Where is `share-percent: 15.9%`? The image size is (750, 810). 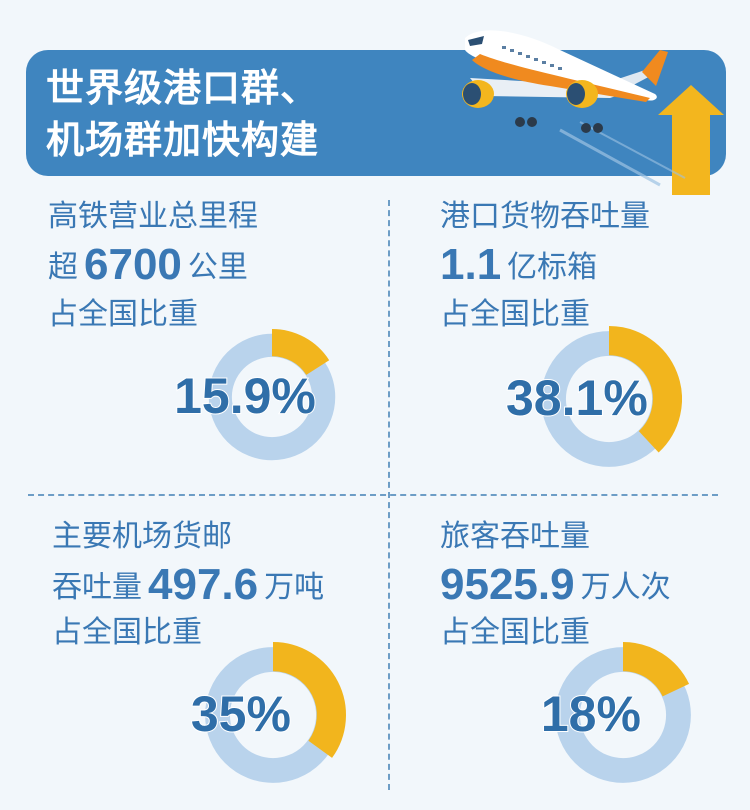 share-percent: 15.9% is located at coordinates (245, 396).